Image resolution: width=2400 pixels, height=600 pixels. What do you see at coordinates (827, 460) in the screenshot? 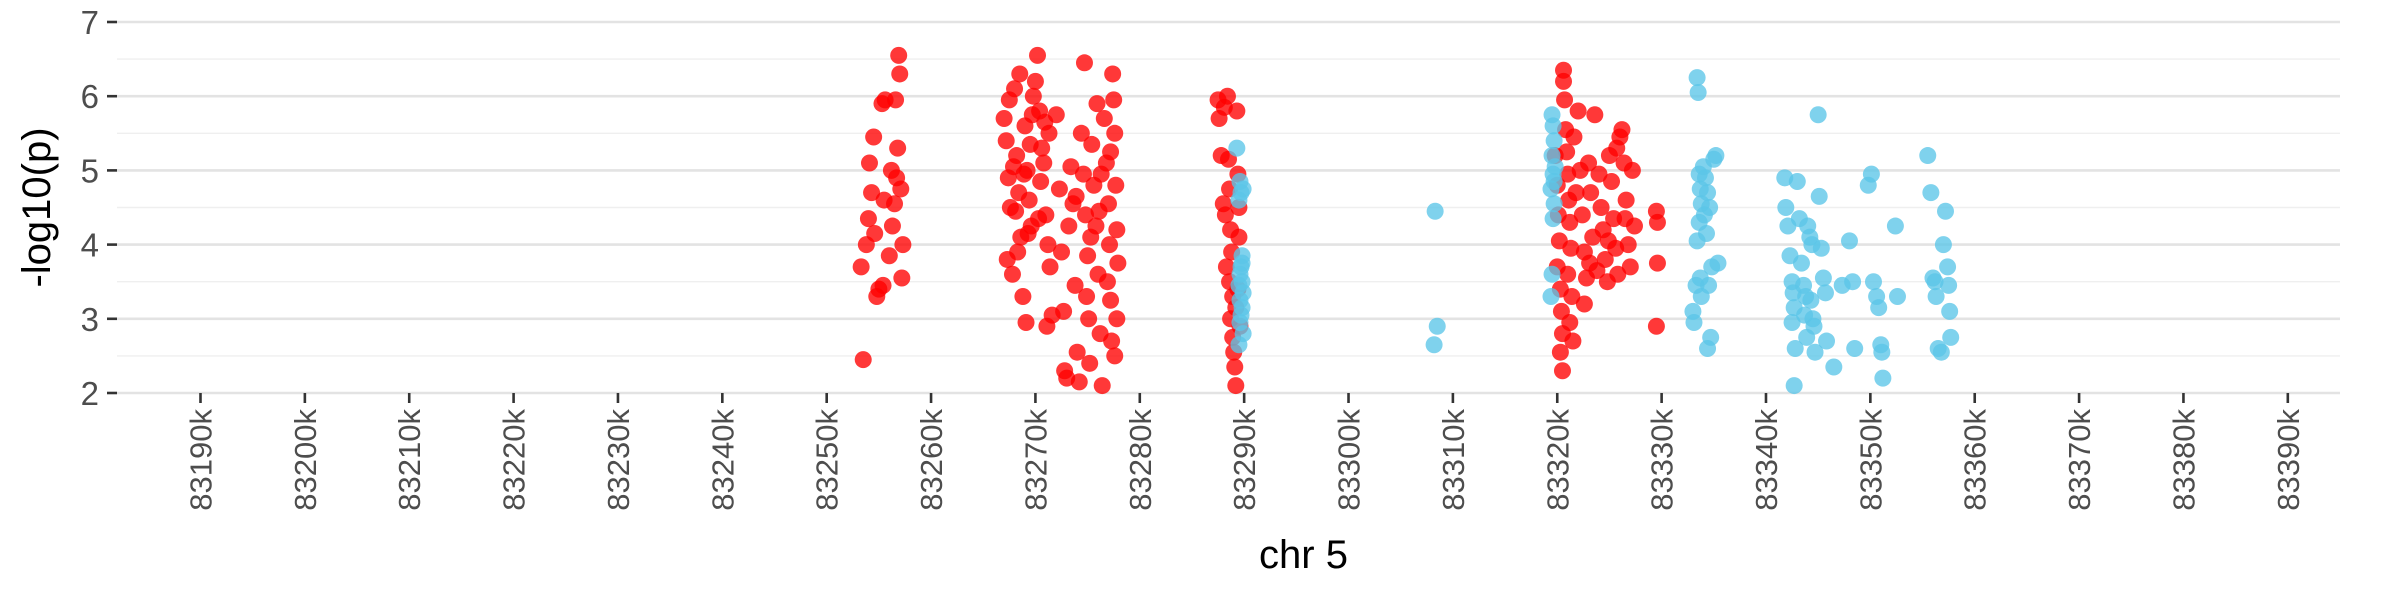
I see `x-tick-label: 83250k` at bounding box center [827, 460].